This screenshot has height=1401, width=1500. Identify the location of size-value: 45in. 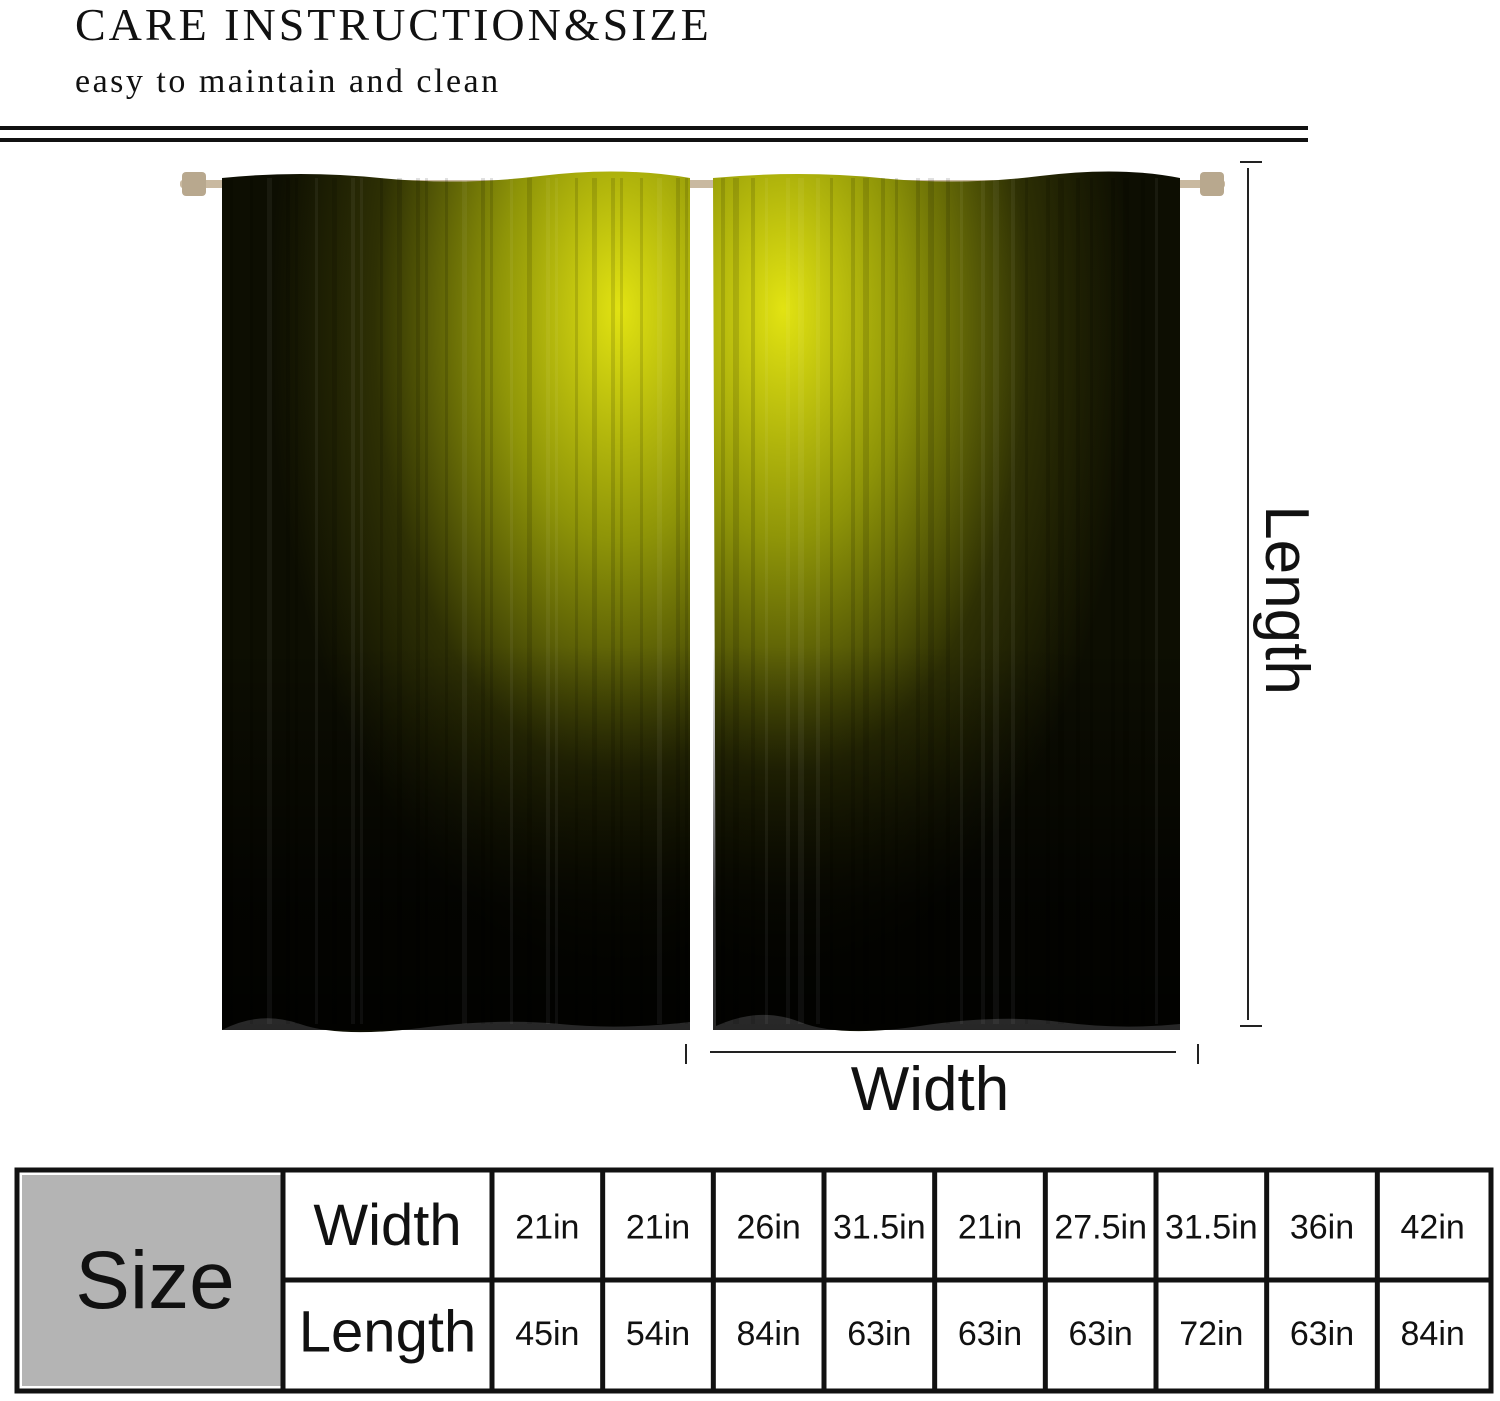
(547, 1334).